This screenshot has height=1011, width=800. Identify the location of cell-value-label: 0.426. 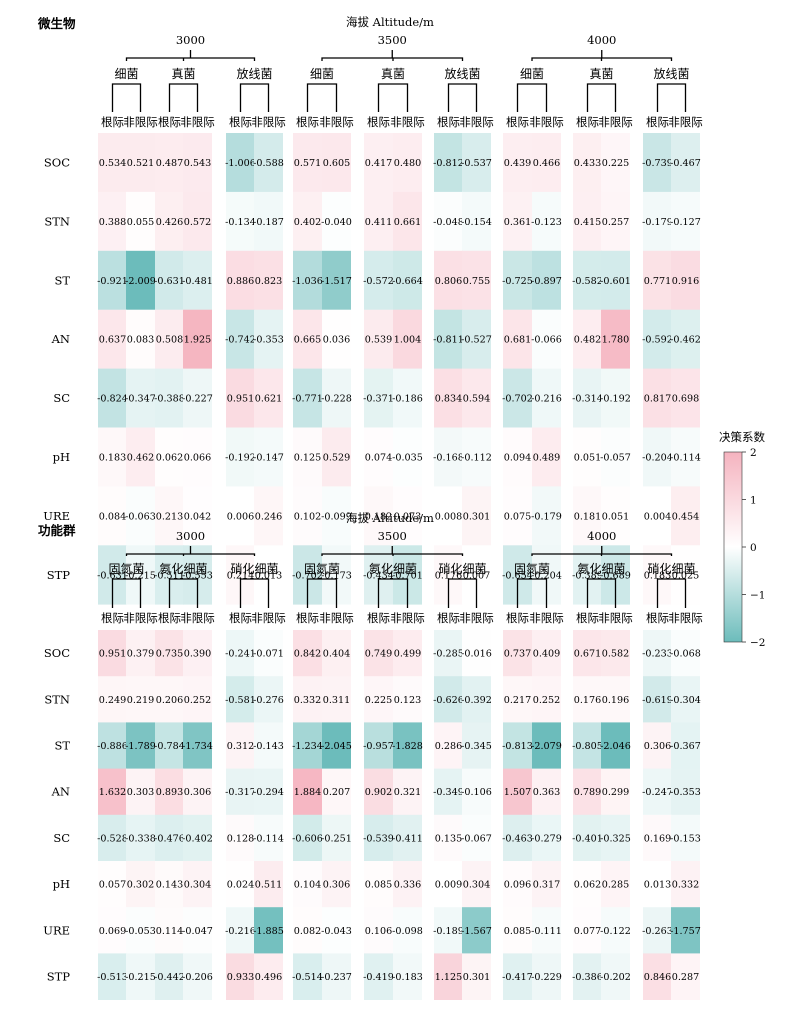
(169, 222).